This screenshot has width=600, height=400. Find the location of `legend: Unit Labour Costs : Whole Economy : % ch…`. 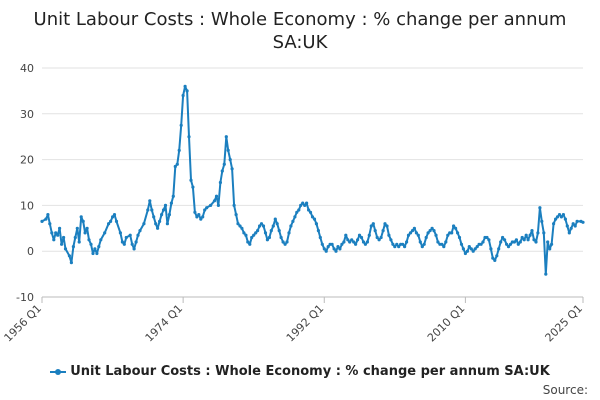

legend: Unit Labour Costs : Whole Economy : % ch… is located at coordinates (300, 371).